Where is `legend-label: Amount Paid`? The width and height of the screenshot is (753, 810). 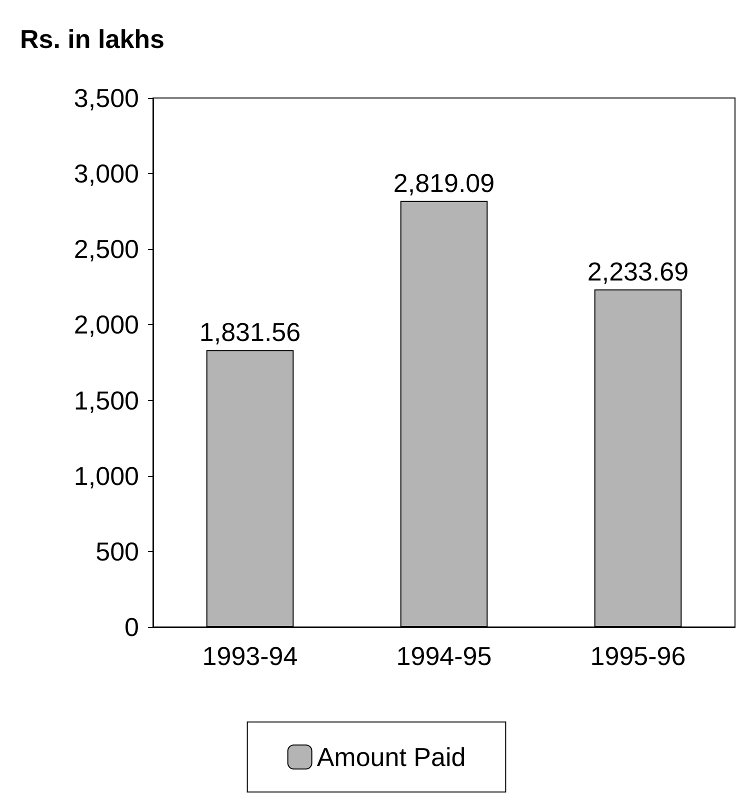
legend-label: Amount Paid is located at coordinates (391, 757).